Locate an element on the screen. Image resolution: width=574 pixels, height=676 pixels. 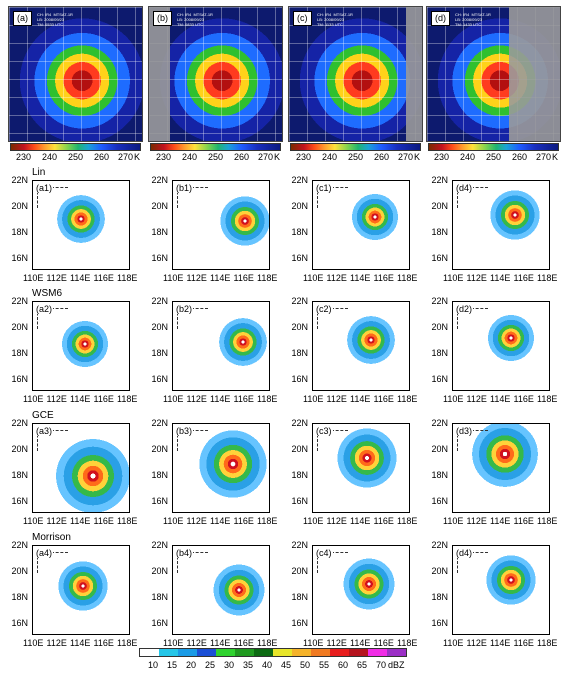
colorbar-tick-label: 240 is located at coordinates (190, 157).